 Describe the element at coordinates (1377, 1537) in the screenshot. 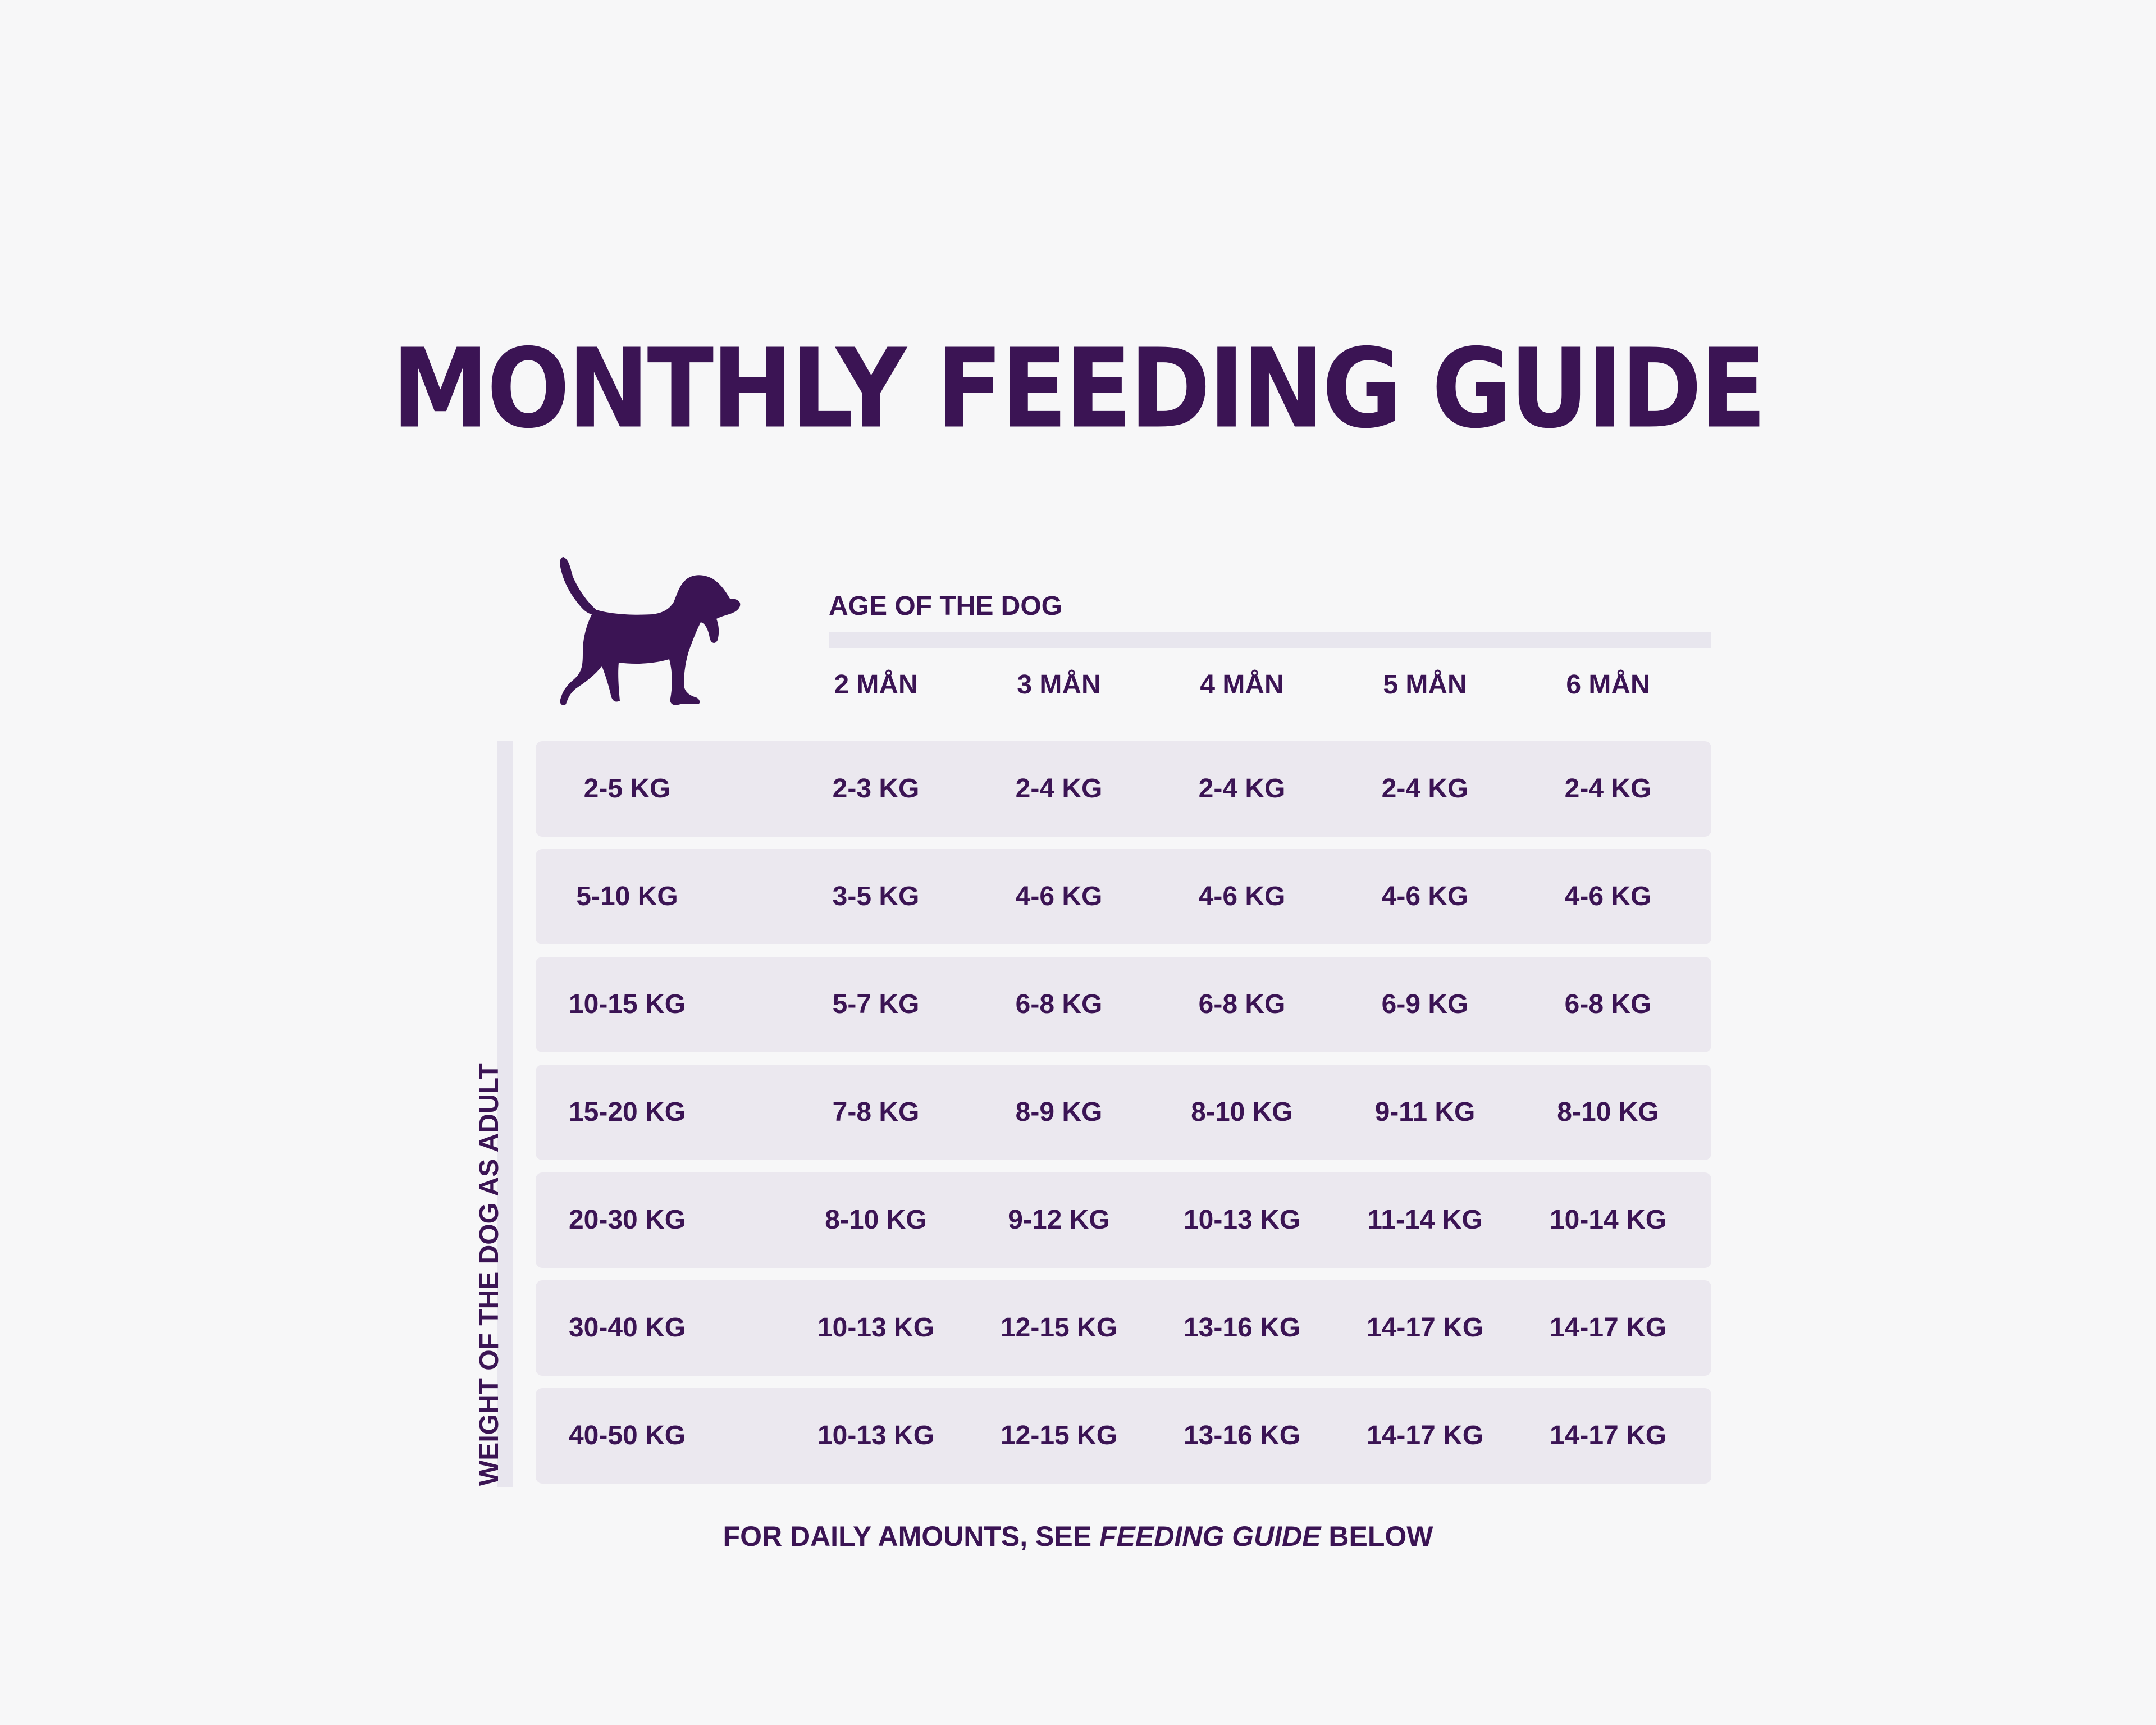

I see `footnote-text-end: BELOW` at that location.